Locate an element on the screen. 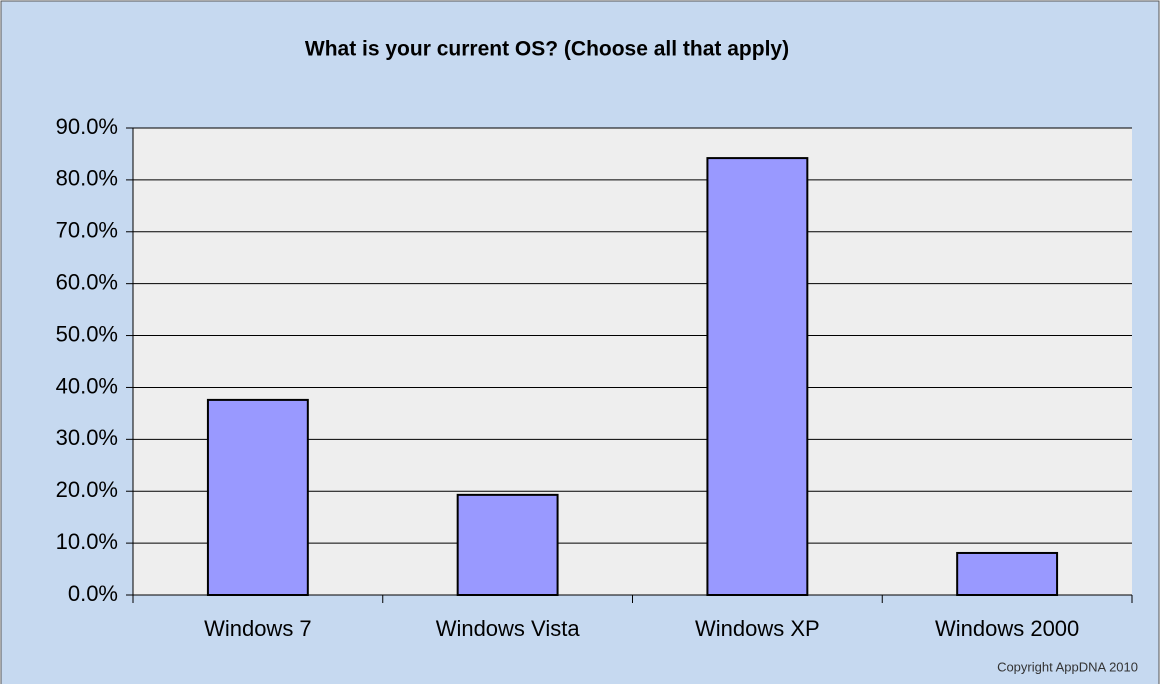 This screenshot has height=684, width=1160. y-tick-label: 20.0% is located at coordinates (87, 489).